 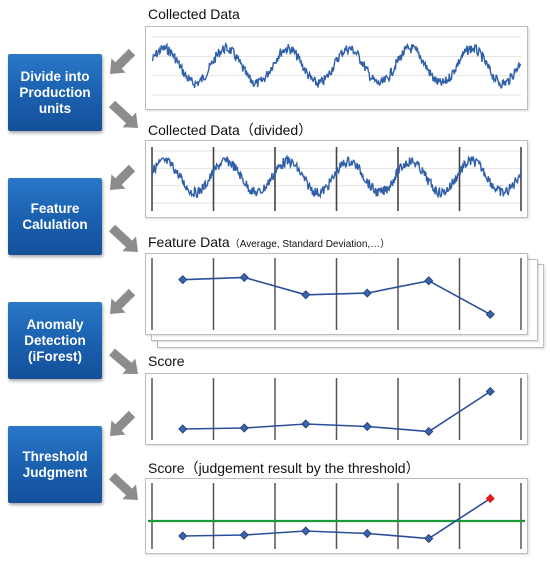 I want to click on caption-feature-sub: （Average, Standard Deviation,…）, so click(x=310, y=244).